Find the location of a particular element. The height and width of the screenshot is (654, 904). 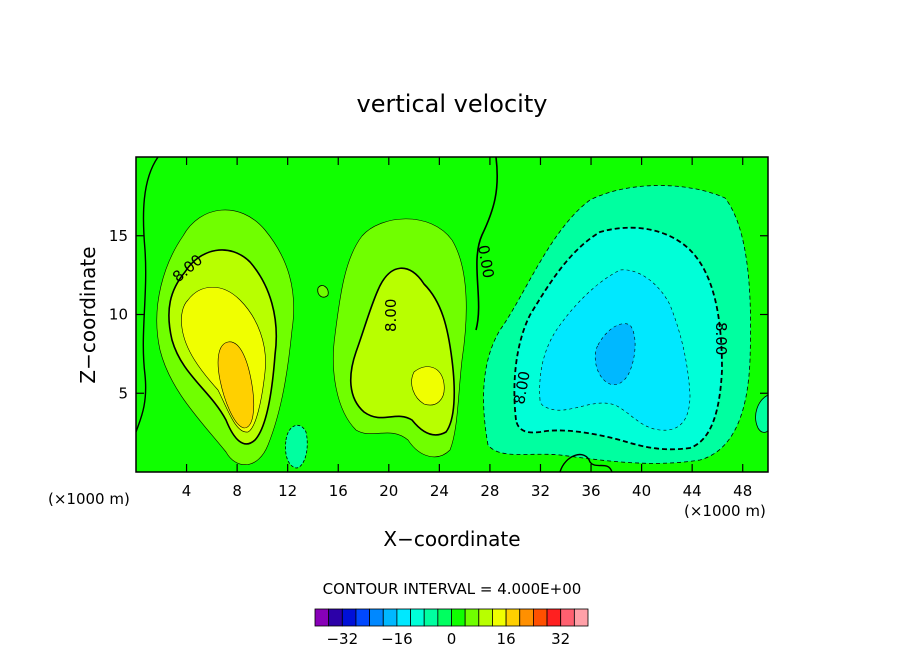

x-tick-label: 36 is located at coordinates (590, 491).